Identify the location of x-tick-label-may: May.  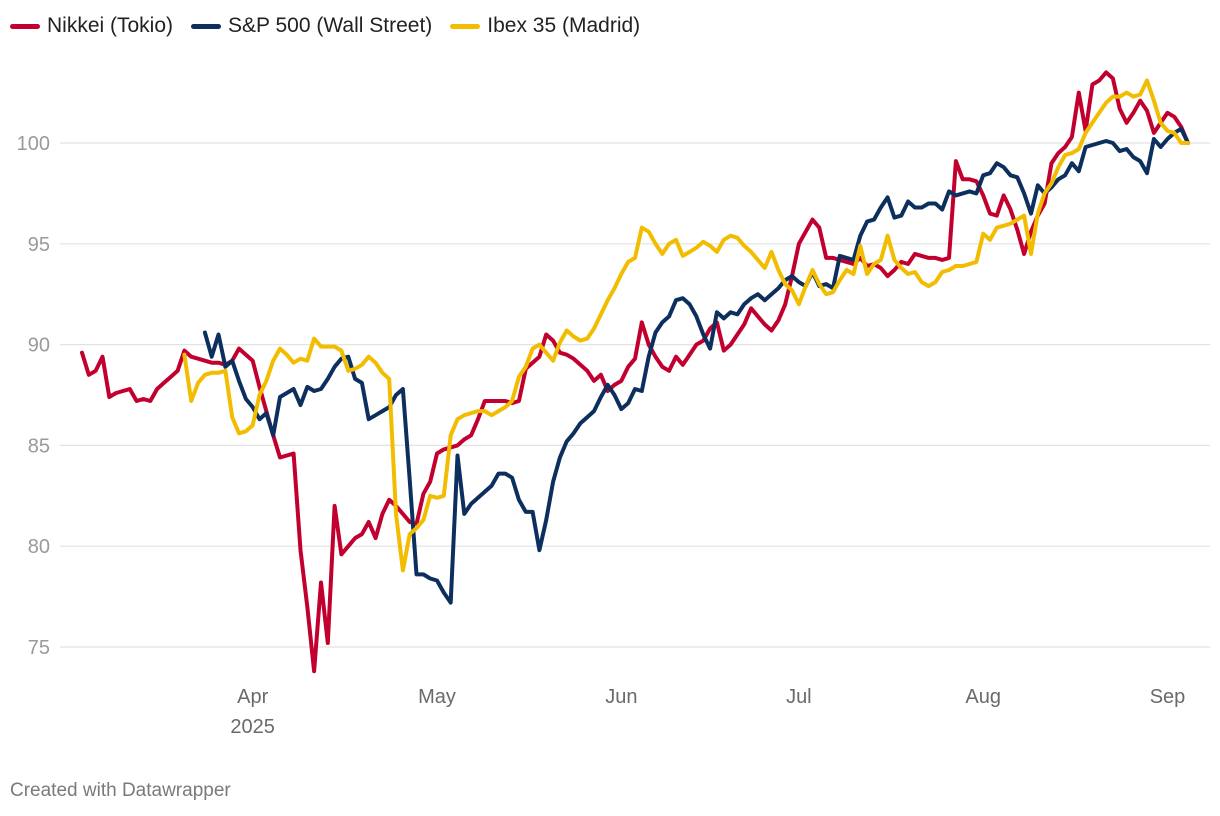
(437, 697).